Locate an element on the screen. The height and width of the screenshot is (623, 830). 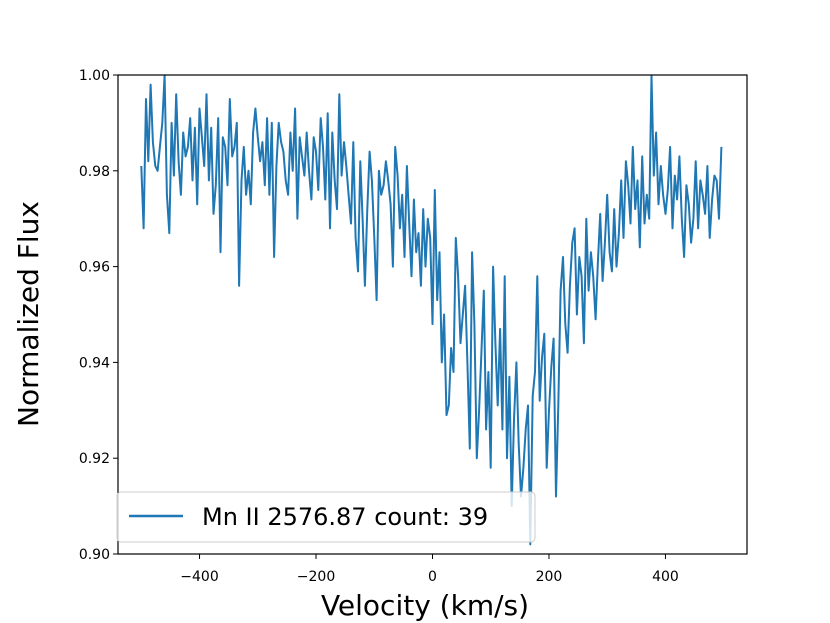
x-tick-label: −200 is located at coordinates (316, 577).